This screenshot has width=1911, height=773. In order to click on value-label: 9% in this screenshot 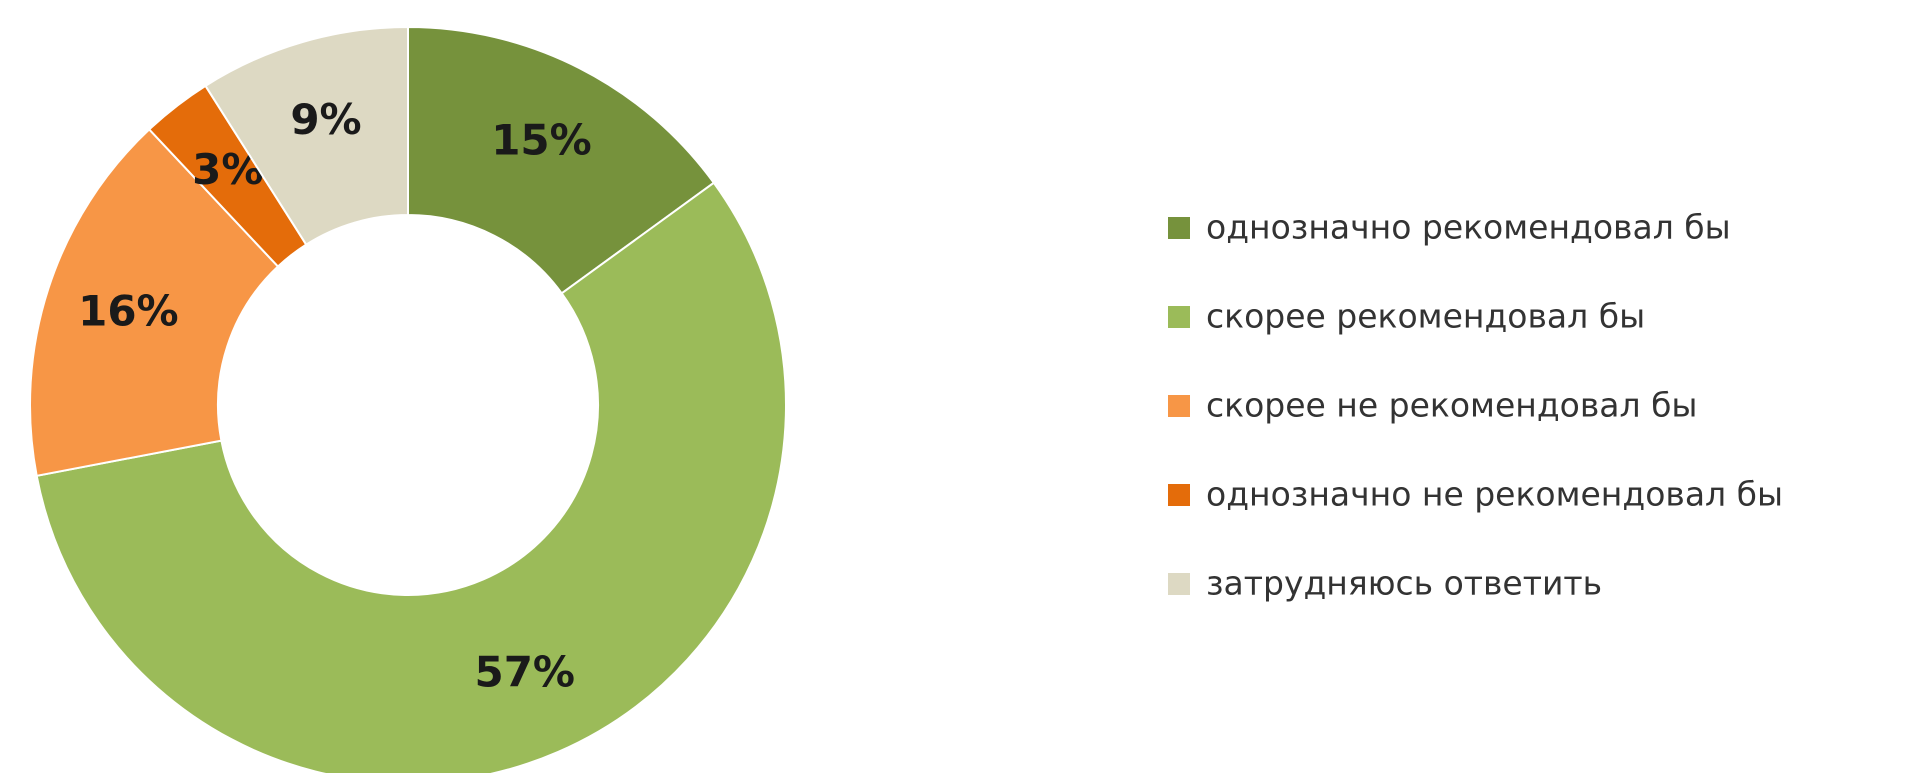, I will do `click(325, 119)`.